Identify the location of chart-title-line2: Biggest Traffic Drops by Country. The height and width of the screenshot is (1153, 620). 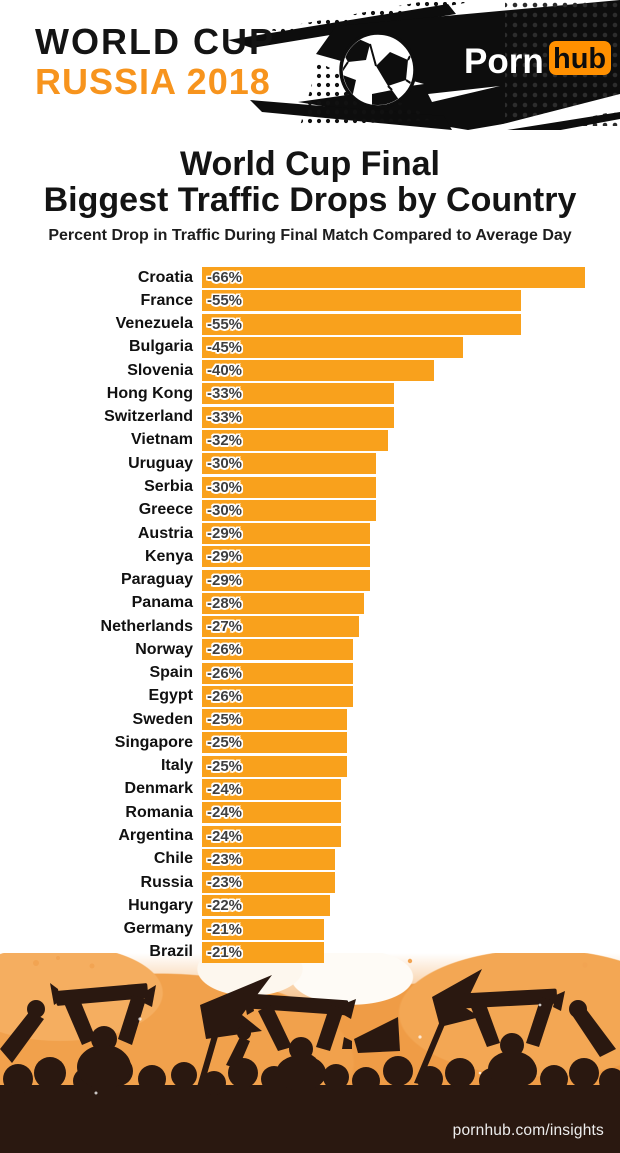
(310, 200).